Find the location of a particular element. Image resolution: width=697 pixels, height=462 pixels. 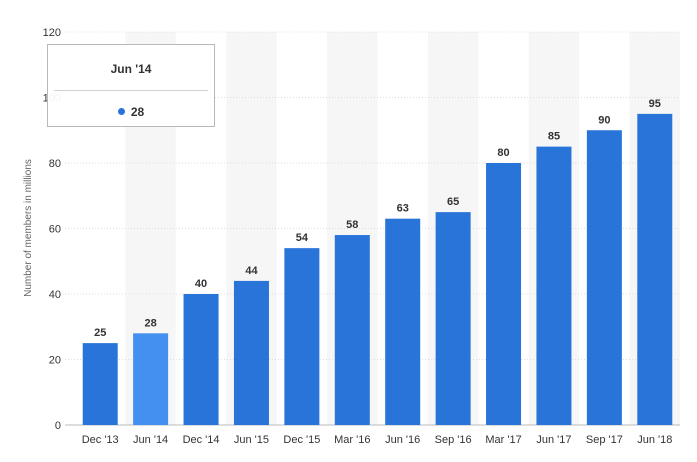

tooltip-value-row: 28 is located at coordinates (131, 112).